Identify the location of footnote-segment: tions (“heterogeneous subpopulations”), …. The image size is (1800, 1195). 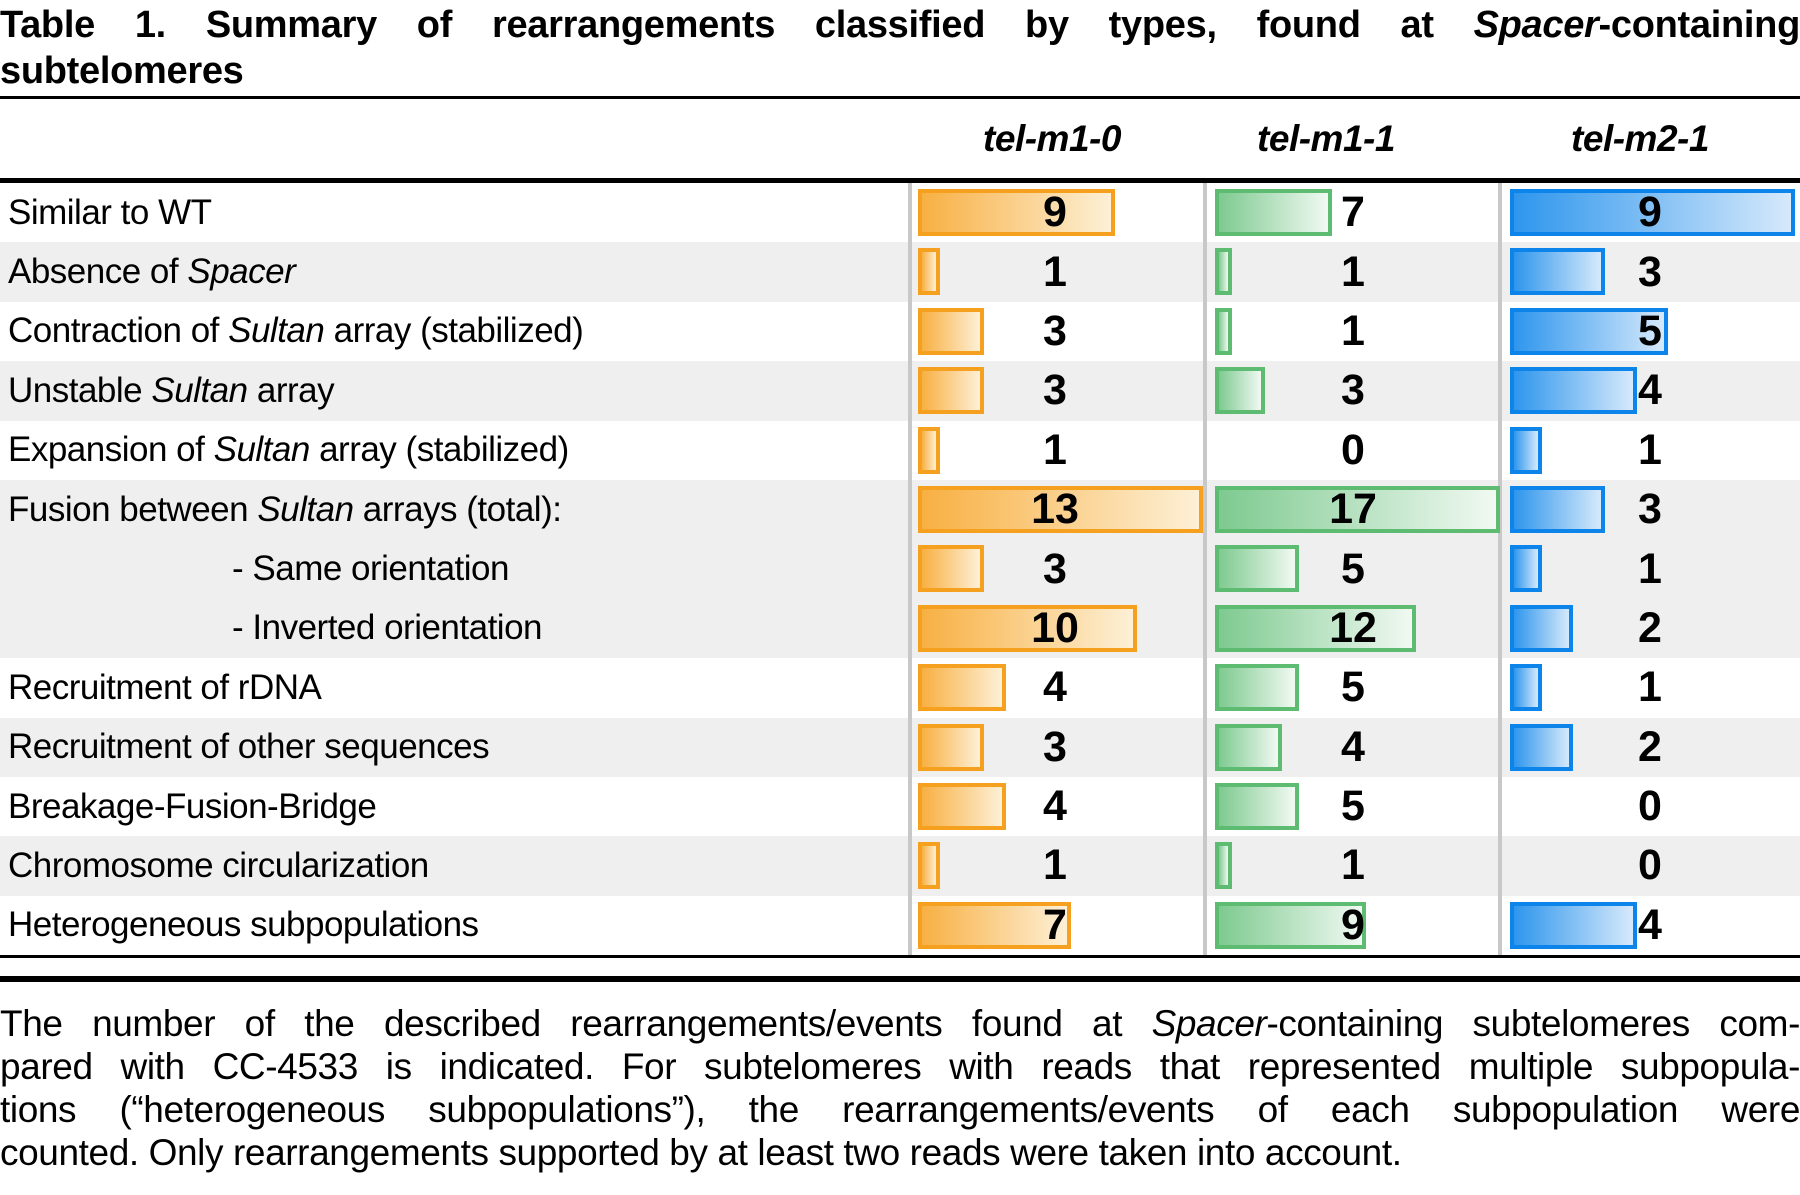
(900, 1109).